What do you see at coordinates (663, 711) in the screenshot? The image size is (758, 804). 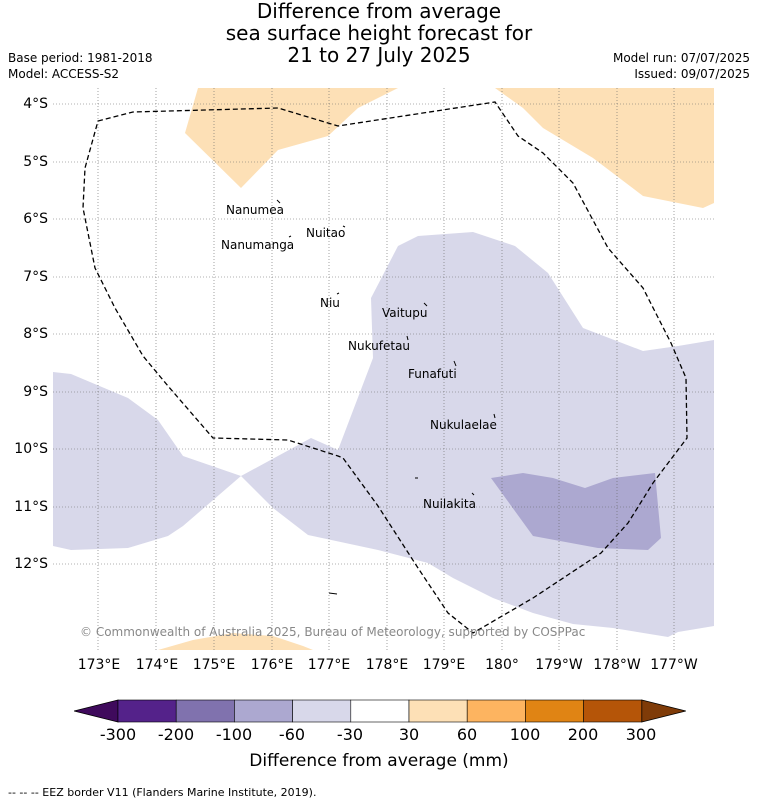 I see `colorbar-arrow-high` at bounding box center [663, 711].